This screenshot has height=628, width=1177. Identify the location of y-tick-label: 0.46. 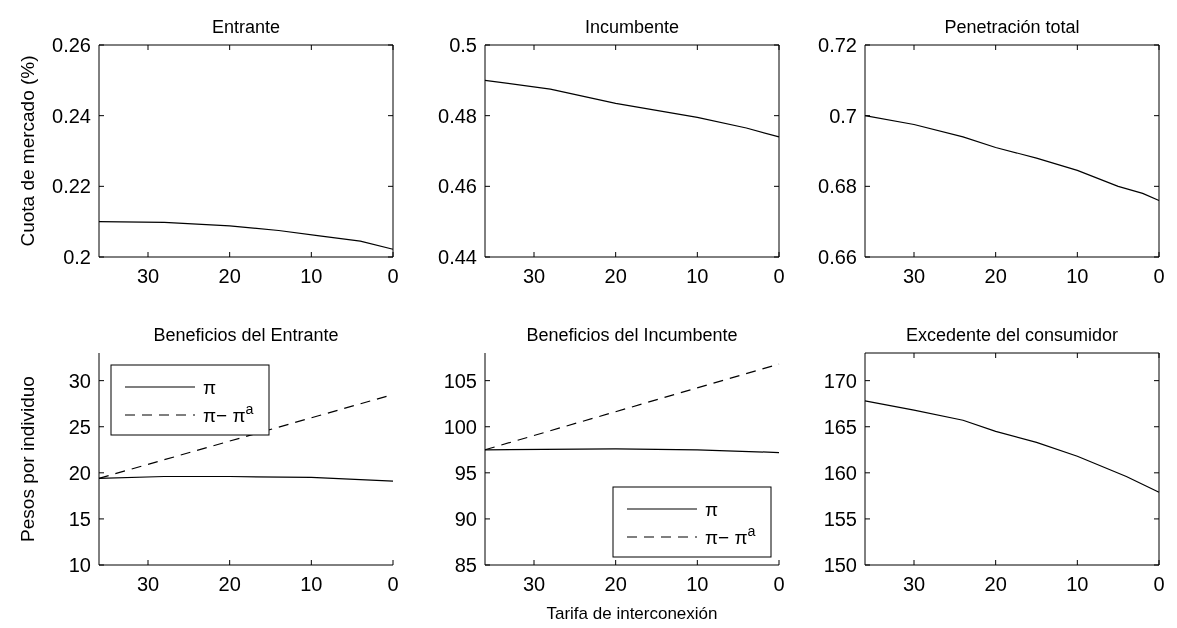
(457, 186).